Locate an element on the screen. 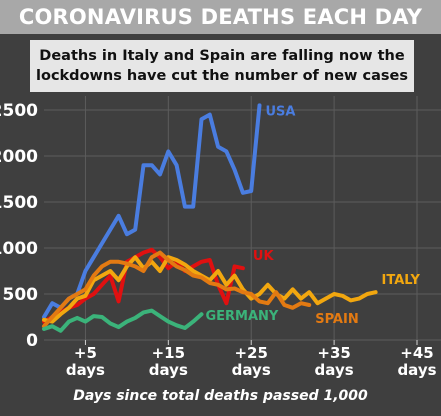 The height and width of the screenshot is (416, 441). y-axis-ticks: 0 500 1000 1500 2000 2500 is located at coordinates (19, 226).